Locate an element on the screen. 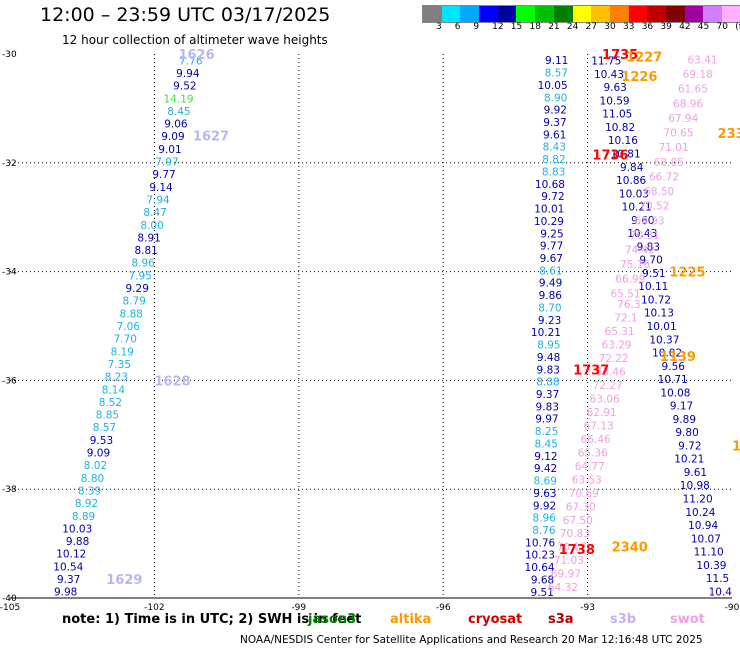  wave-height-value: 70.17 is located at coordinates (572, 548).